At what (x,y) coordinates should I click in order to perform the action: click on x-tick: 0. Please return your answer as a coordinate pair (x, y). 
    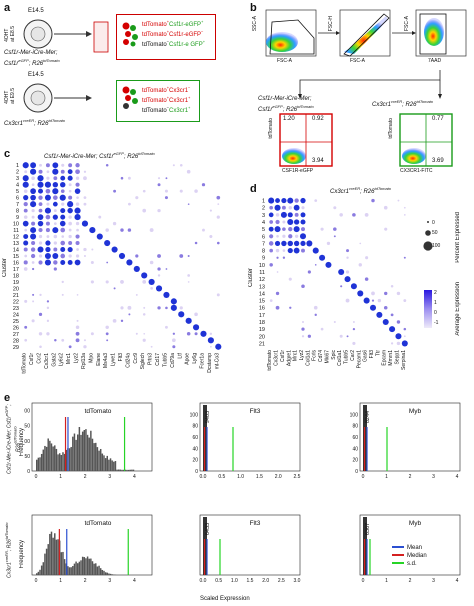
    Looking at the image, I should click on (363, 581).